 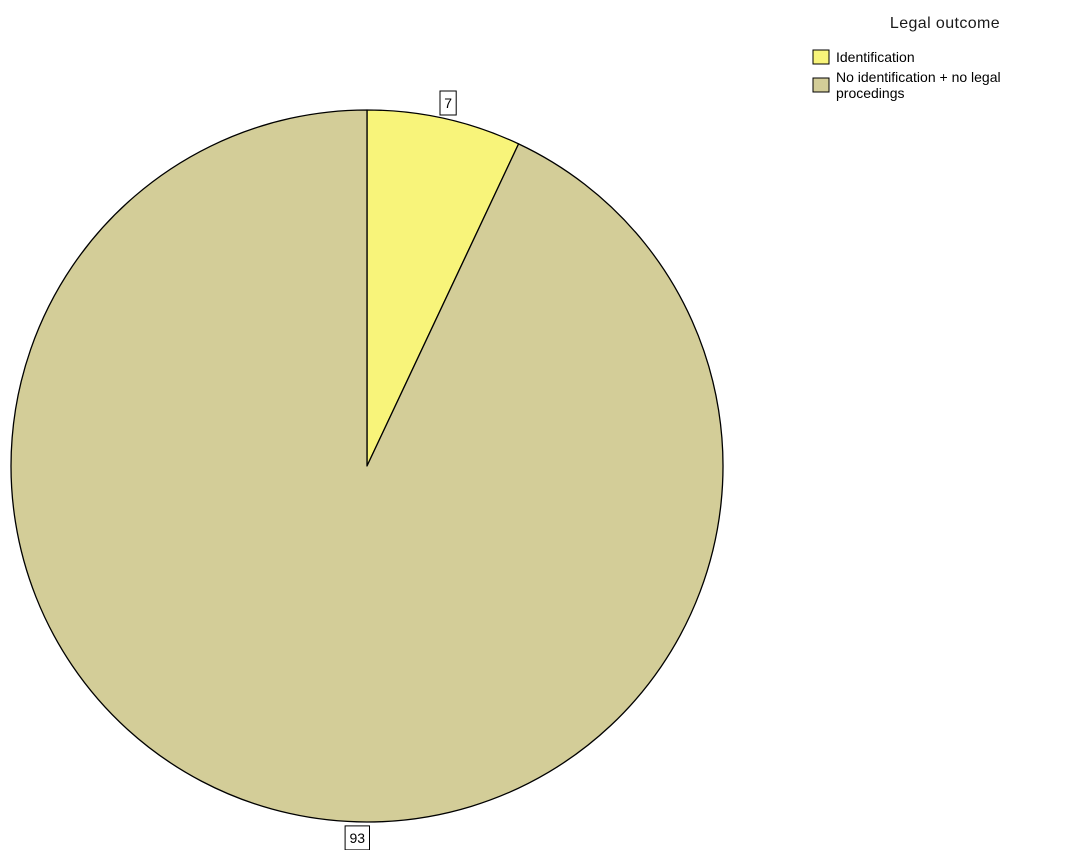 I want to click on data-label-box, so click(x=448, y=103).